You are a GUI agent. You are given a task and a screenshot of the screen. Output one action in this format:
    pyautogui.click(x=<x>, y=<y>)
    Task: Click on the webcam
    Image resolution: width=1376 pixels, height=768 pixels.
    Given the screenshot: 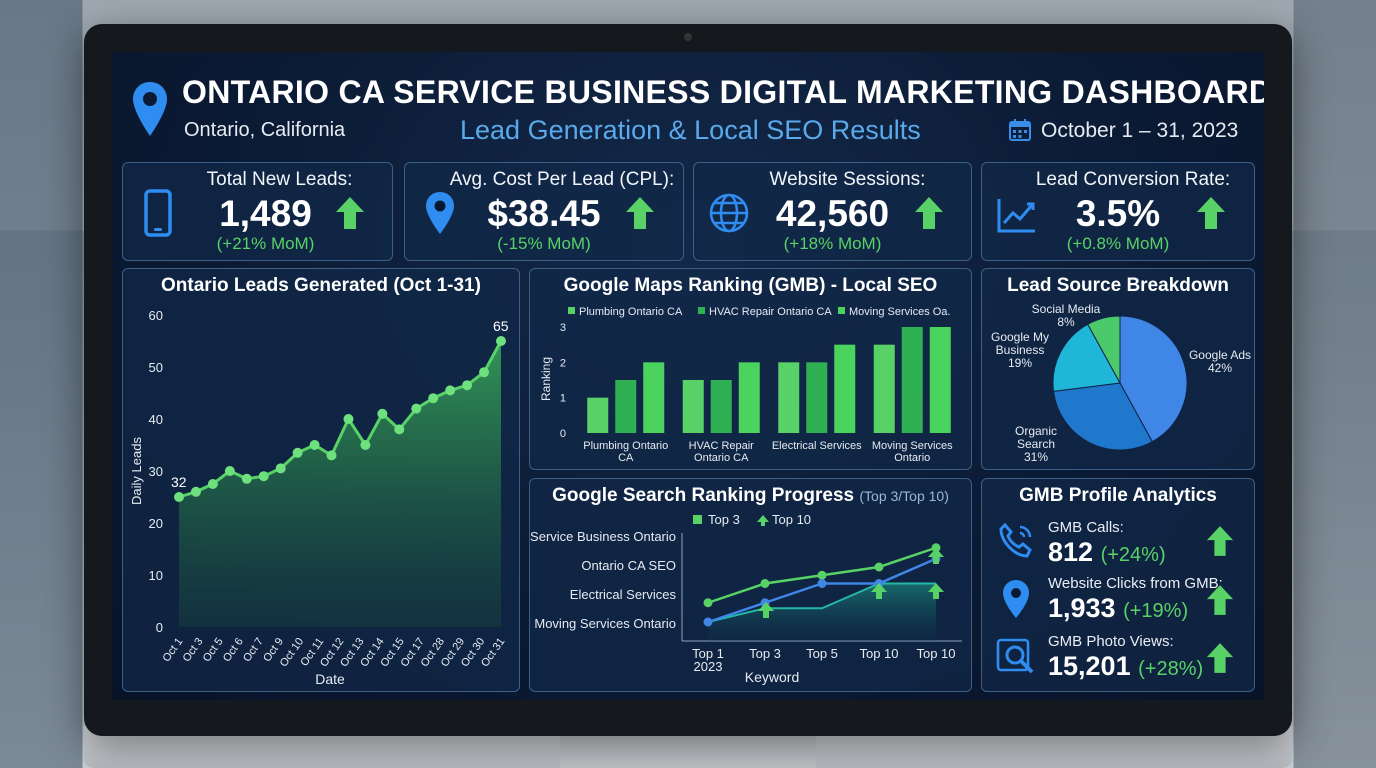 What is the action you would take?
    pyautogui.click(x=688, y=37)
    